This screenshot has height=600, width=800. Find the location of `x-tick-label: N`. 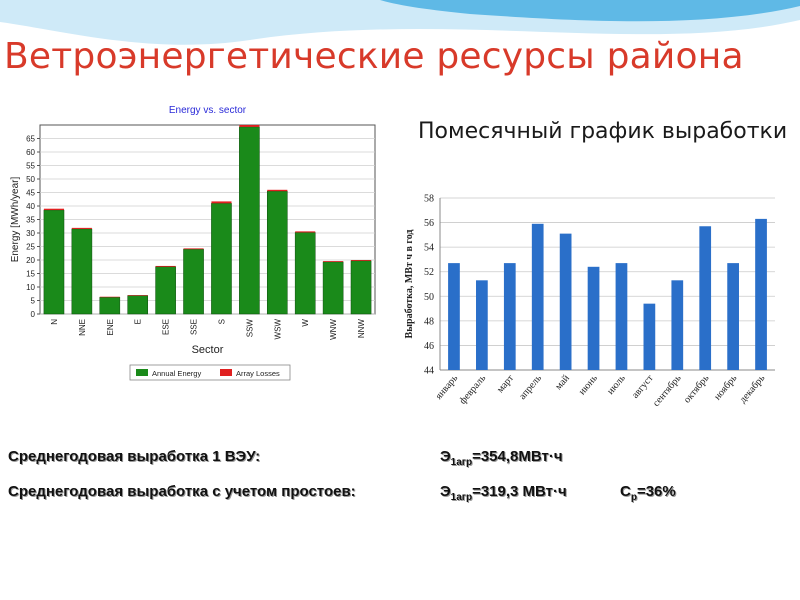

x-tick-label: N is located at coordinates (54, 322).